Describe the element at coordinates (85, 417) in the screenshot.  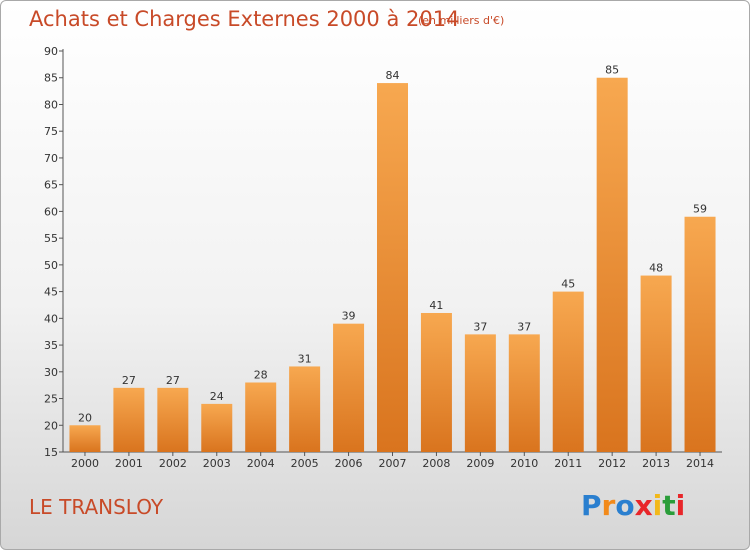
I see `bar-value-label: 20` at that location.